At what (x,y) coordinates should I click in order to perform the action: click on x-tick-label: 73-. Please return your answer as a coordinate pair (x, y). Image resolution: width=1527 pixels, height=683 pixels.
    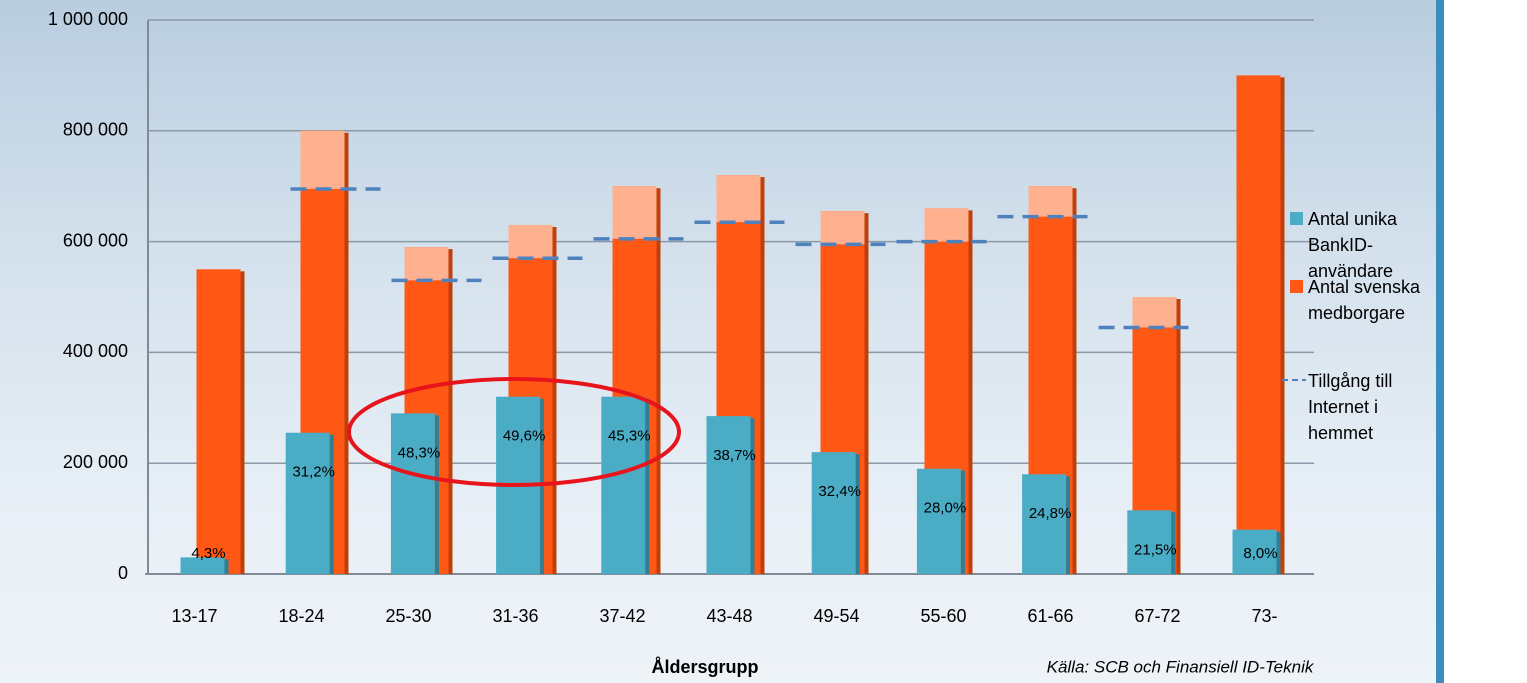
    Looking at the image, I should click on (1264, 616).